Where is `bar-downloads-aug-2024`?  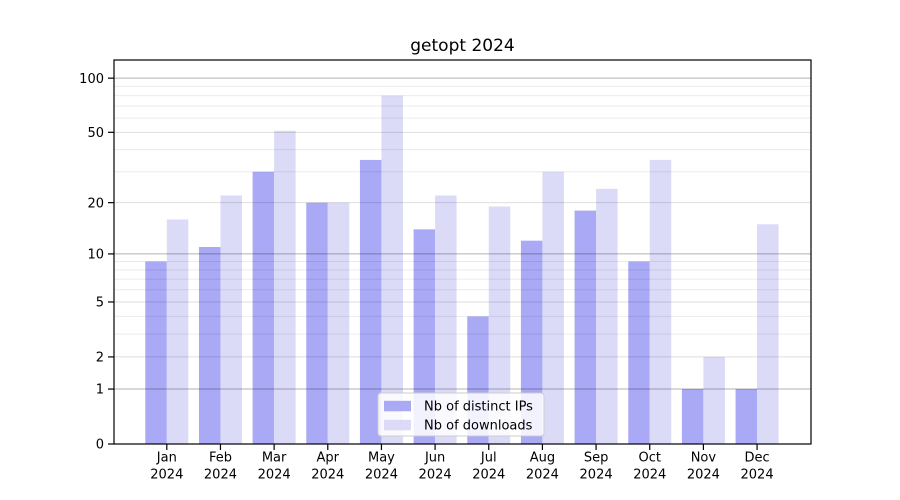
bar-downloads-aug-2024 is located at coordinates (553, 308).